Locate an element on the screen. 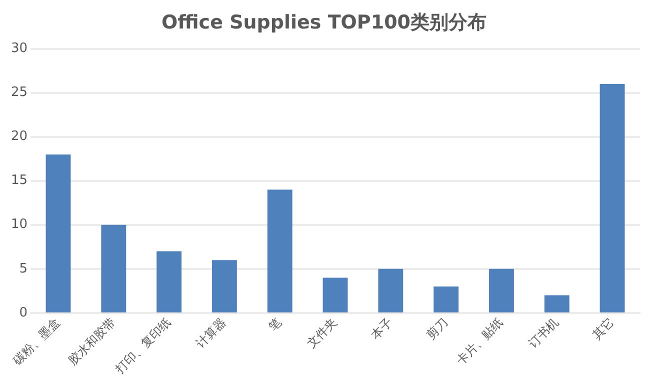 The width and height of the screenshot is (658, 384). x-tick-label: 剪刀 is located at coordinates (437, 328).